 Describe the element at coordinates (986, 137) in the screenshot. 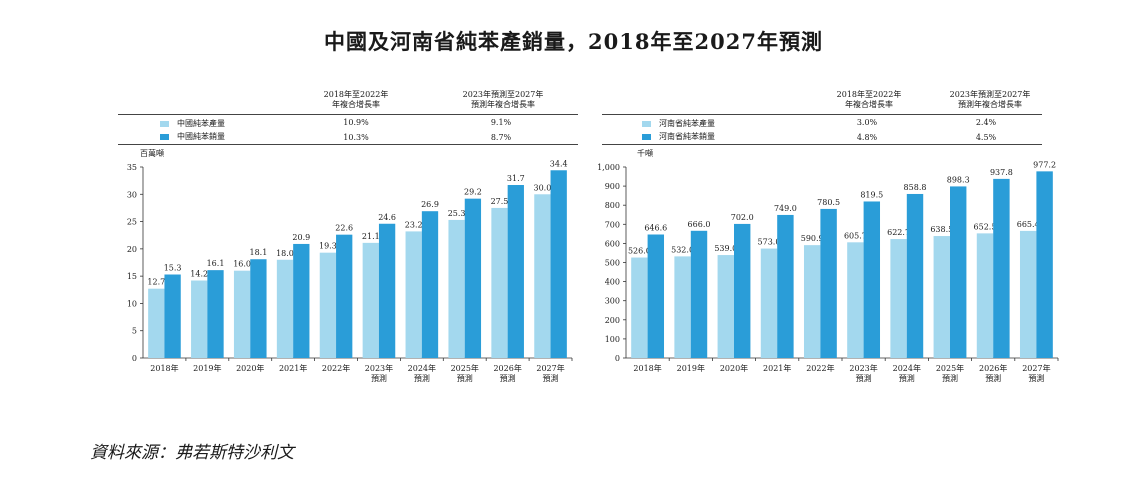

I see `cagr-value: 4.5%` at that location.